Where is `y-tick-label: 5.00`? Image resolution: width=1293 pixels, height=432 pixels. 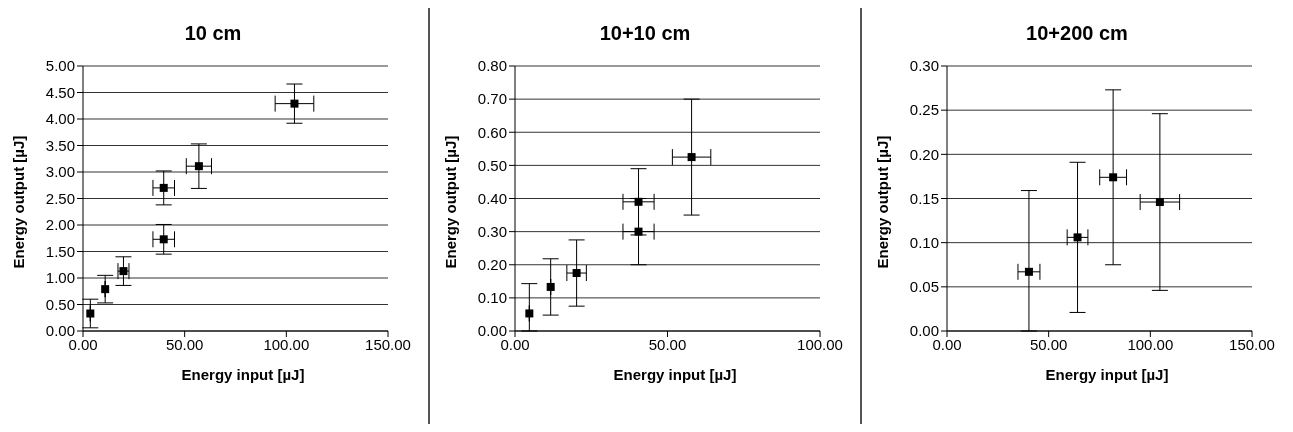
y-tick-label: 5.00 is located at coordinates (60, 66).